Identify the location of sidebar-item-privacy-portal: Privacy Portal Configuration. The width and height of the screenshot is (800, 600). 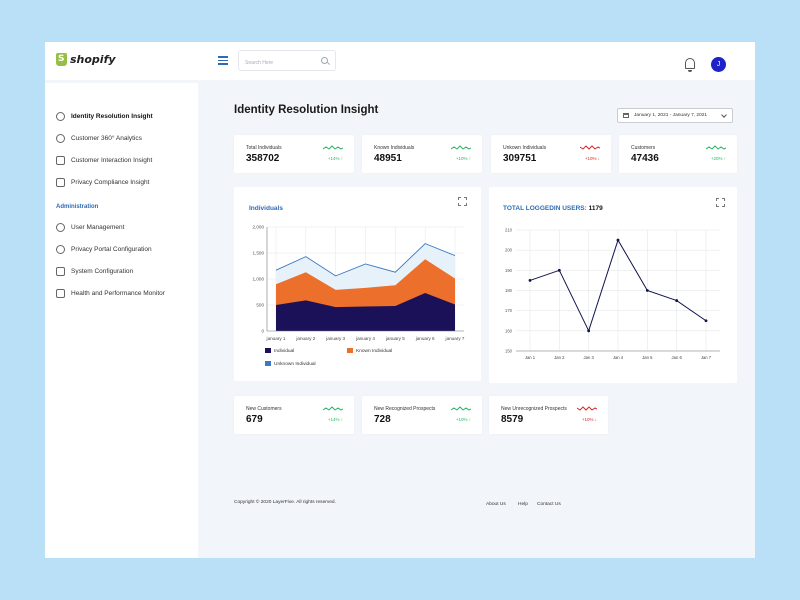
(104, 249).